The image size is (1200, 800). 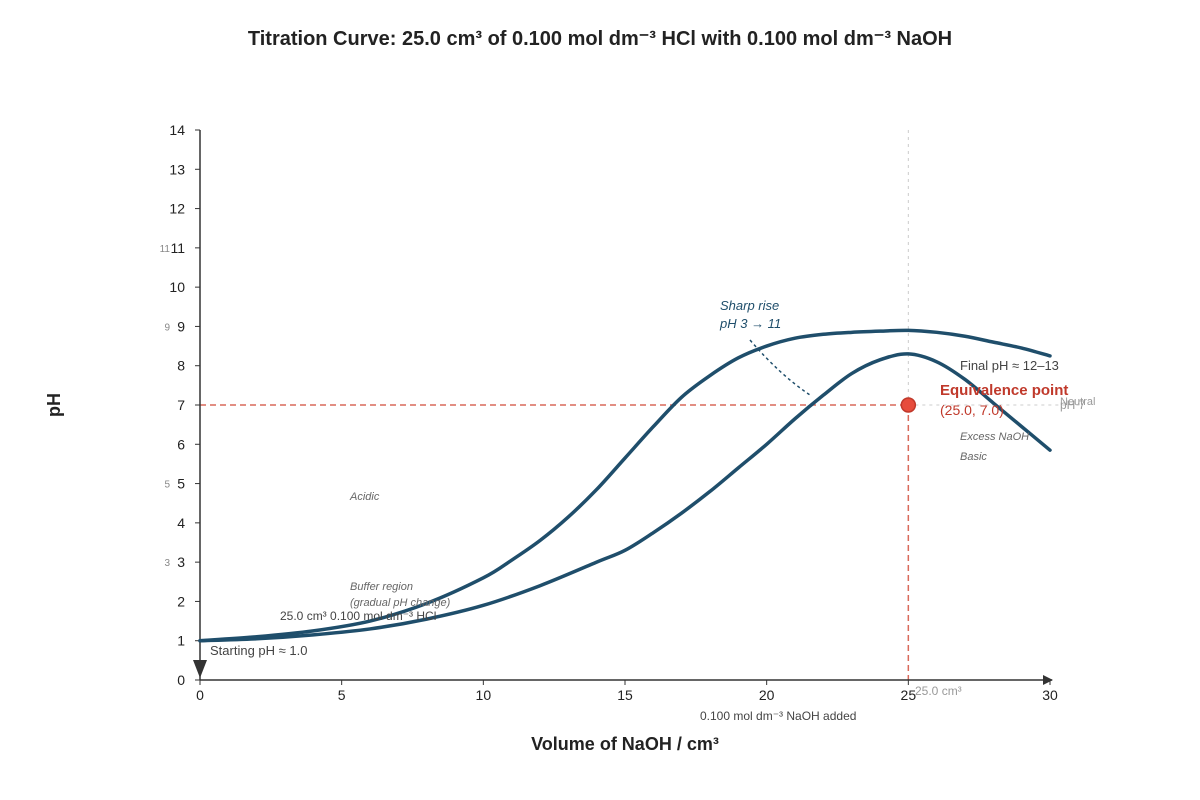 I want to click on y-faint-tick-label: 9, so click(x=167, y=327).